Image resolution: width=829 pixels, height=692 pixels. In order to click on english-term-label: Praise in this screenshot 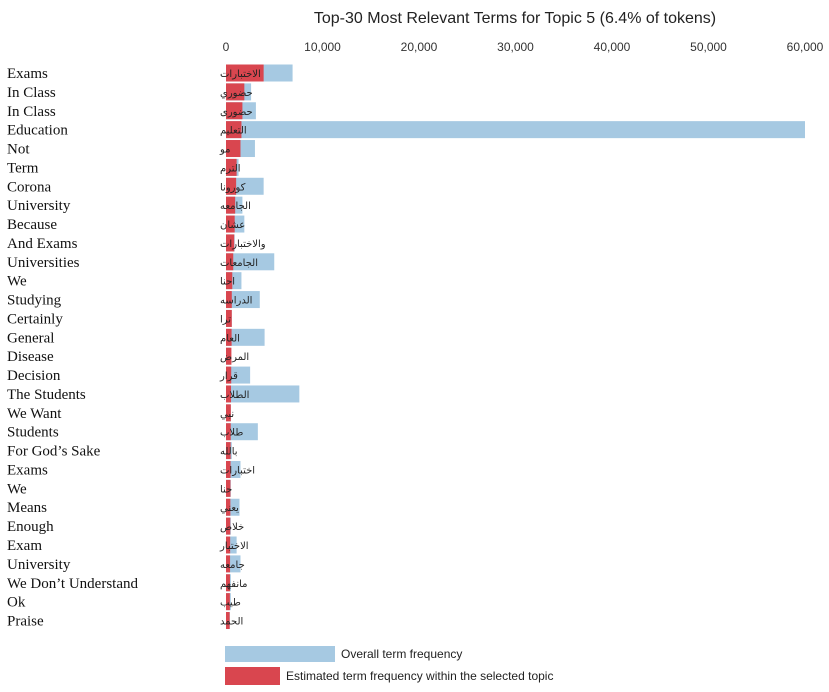, I will do `click(25, 622)`.